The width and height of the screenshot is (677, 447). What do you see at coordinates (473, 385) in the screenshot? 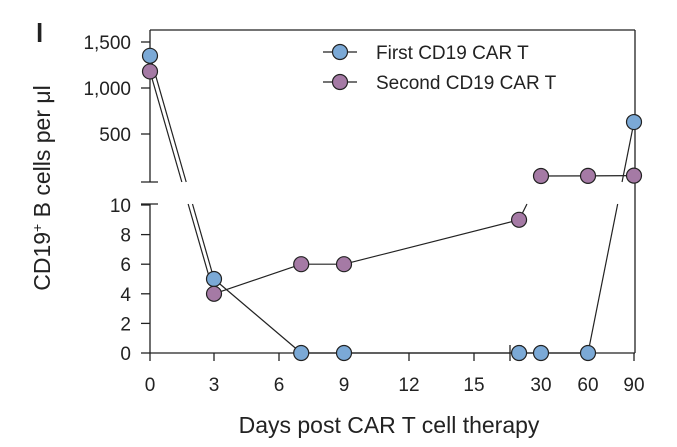
I see `x-tick-label: 15` at bounding box center [473, 385].